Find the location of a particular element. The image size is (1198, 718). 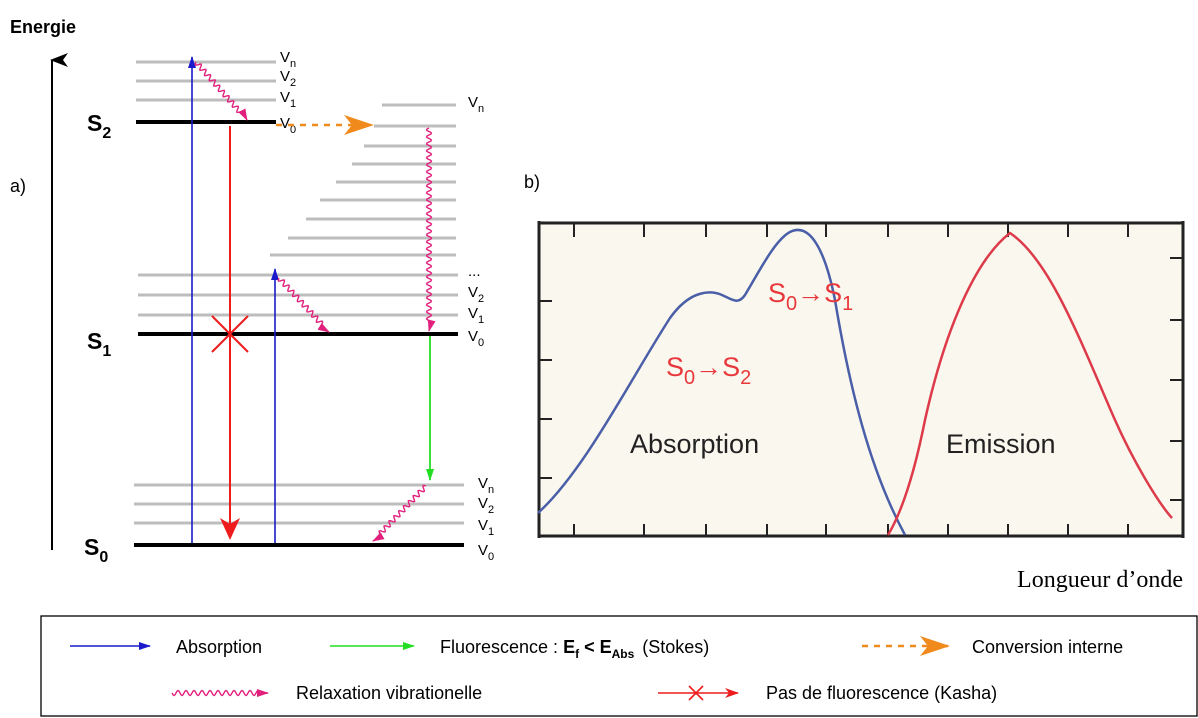

s1-v0-label: V0 is located at coordinates (476, 338).